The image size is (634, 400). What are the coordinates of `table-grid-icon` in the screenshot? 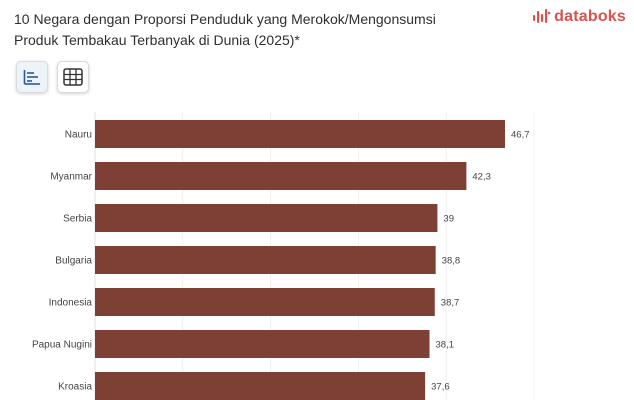 It's located at (73, 77).